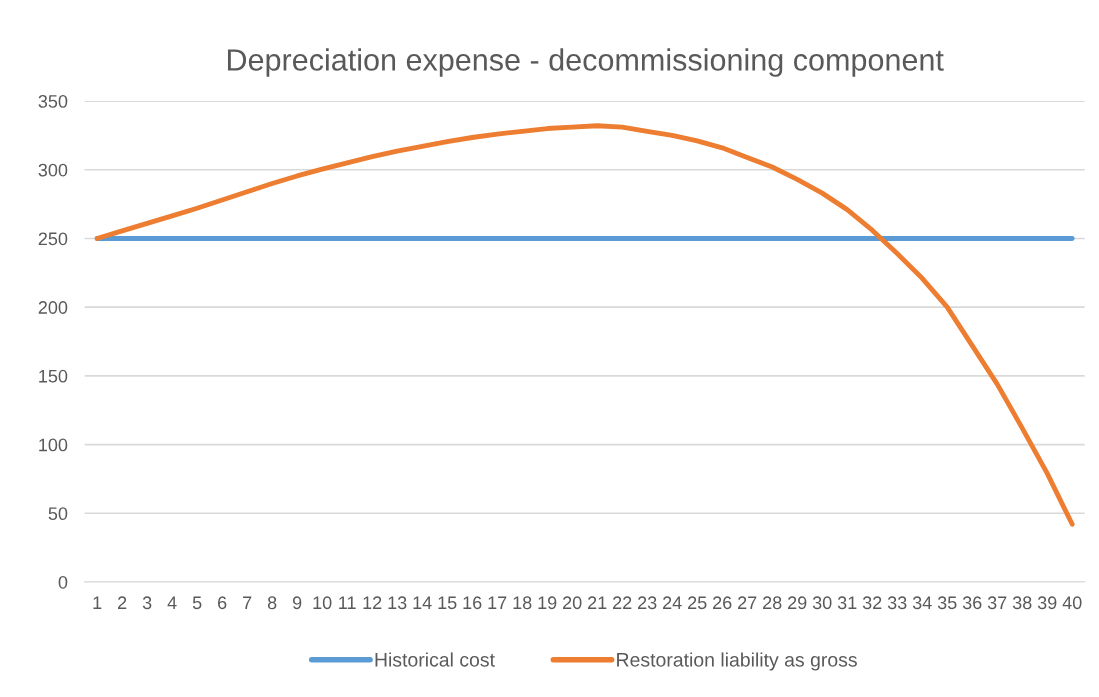 The width and height of the screenshot is (1099, 697). I want to click on x-tick-label: 22, so click(622, 602).